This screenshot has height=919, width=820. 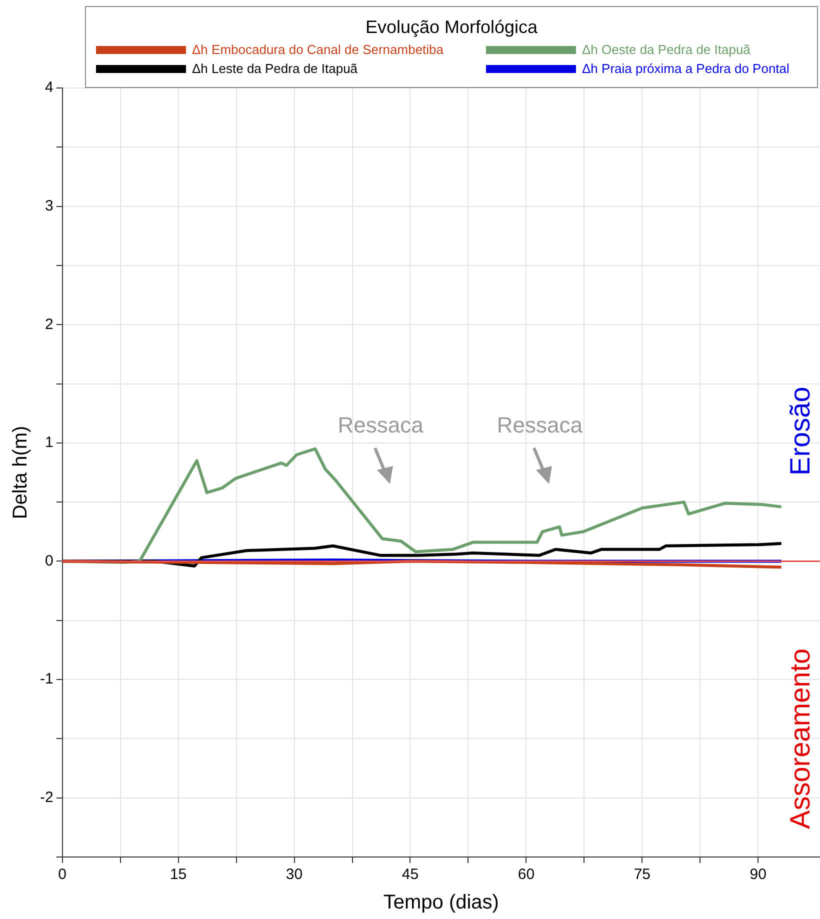 What do you see at coordinates (451, 27) in the screenshot?
I see `legend-title: Evolução Morfológica` at bounding box center [451, 27].